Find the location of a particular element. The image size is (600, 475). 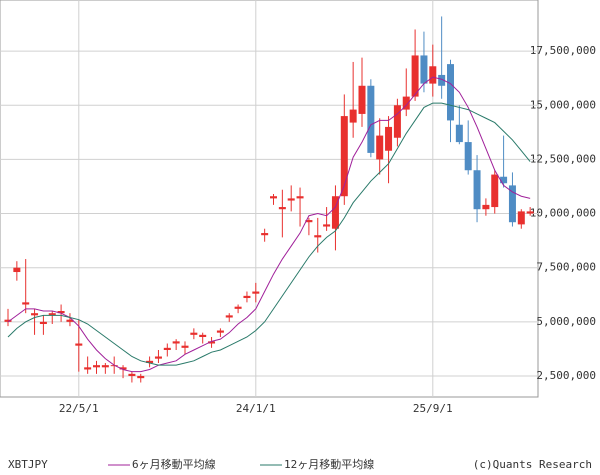

legend-label: 12ヶ月移動平均線 is located at coordinates (329, 464).